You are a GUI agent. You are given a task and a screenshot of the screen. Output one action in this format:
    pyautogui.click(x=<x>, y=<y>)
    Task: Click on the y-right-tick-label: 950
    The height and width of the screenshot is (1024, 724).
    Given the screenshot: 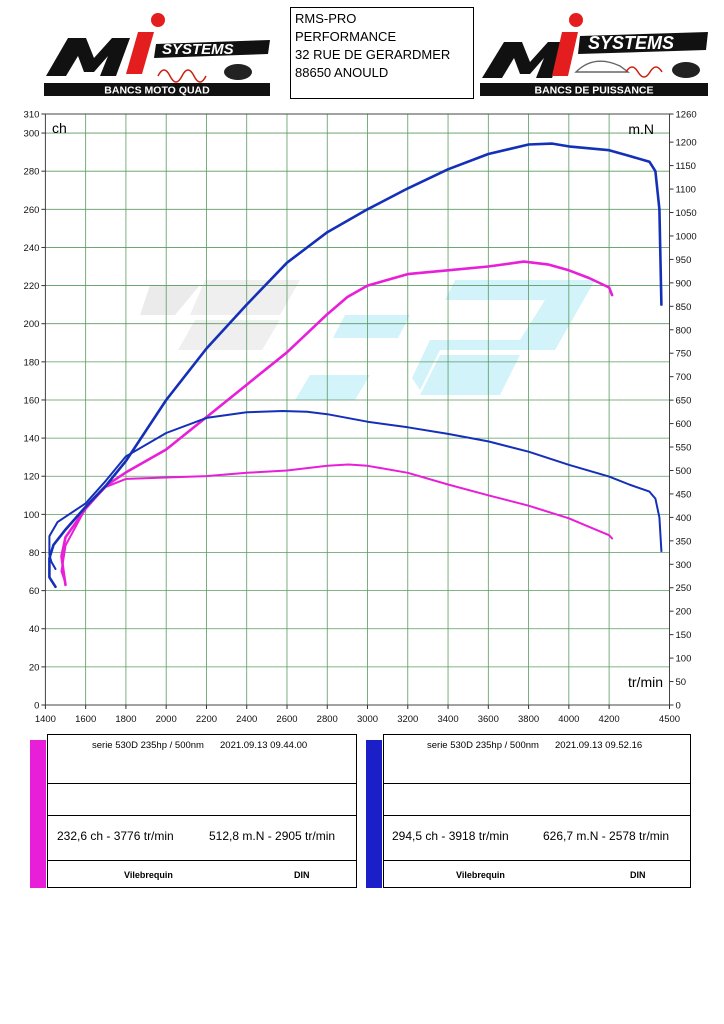 What is the action you would take?
    pyautogui.click(x=684, y=260)
    